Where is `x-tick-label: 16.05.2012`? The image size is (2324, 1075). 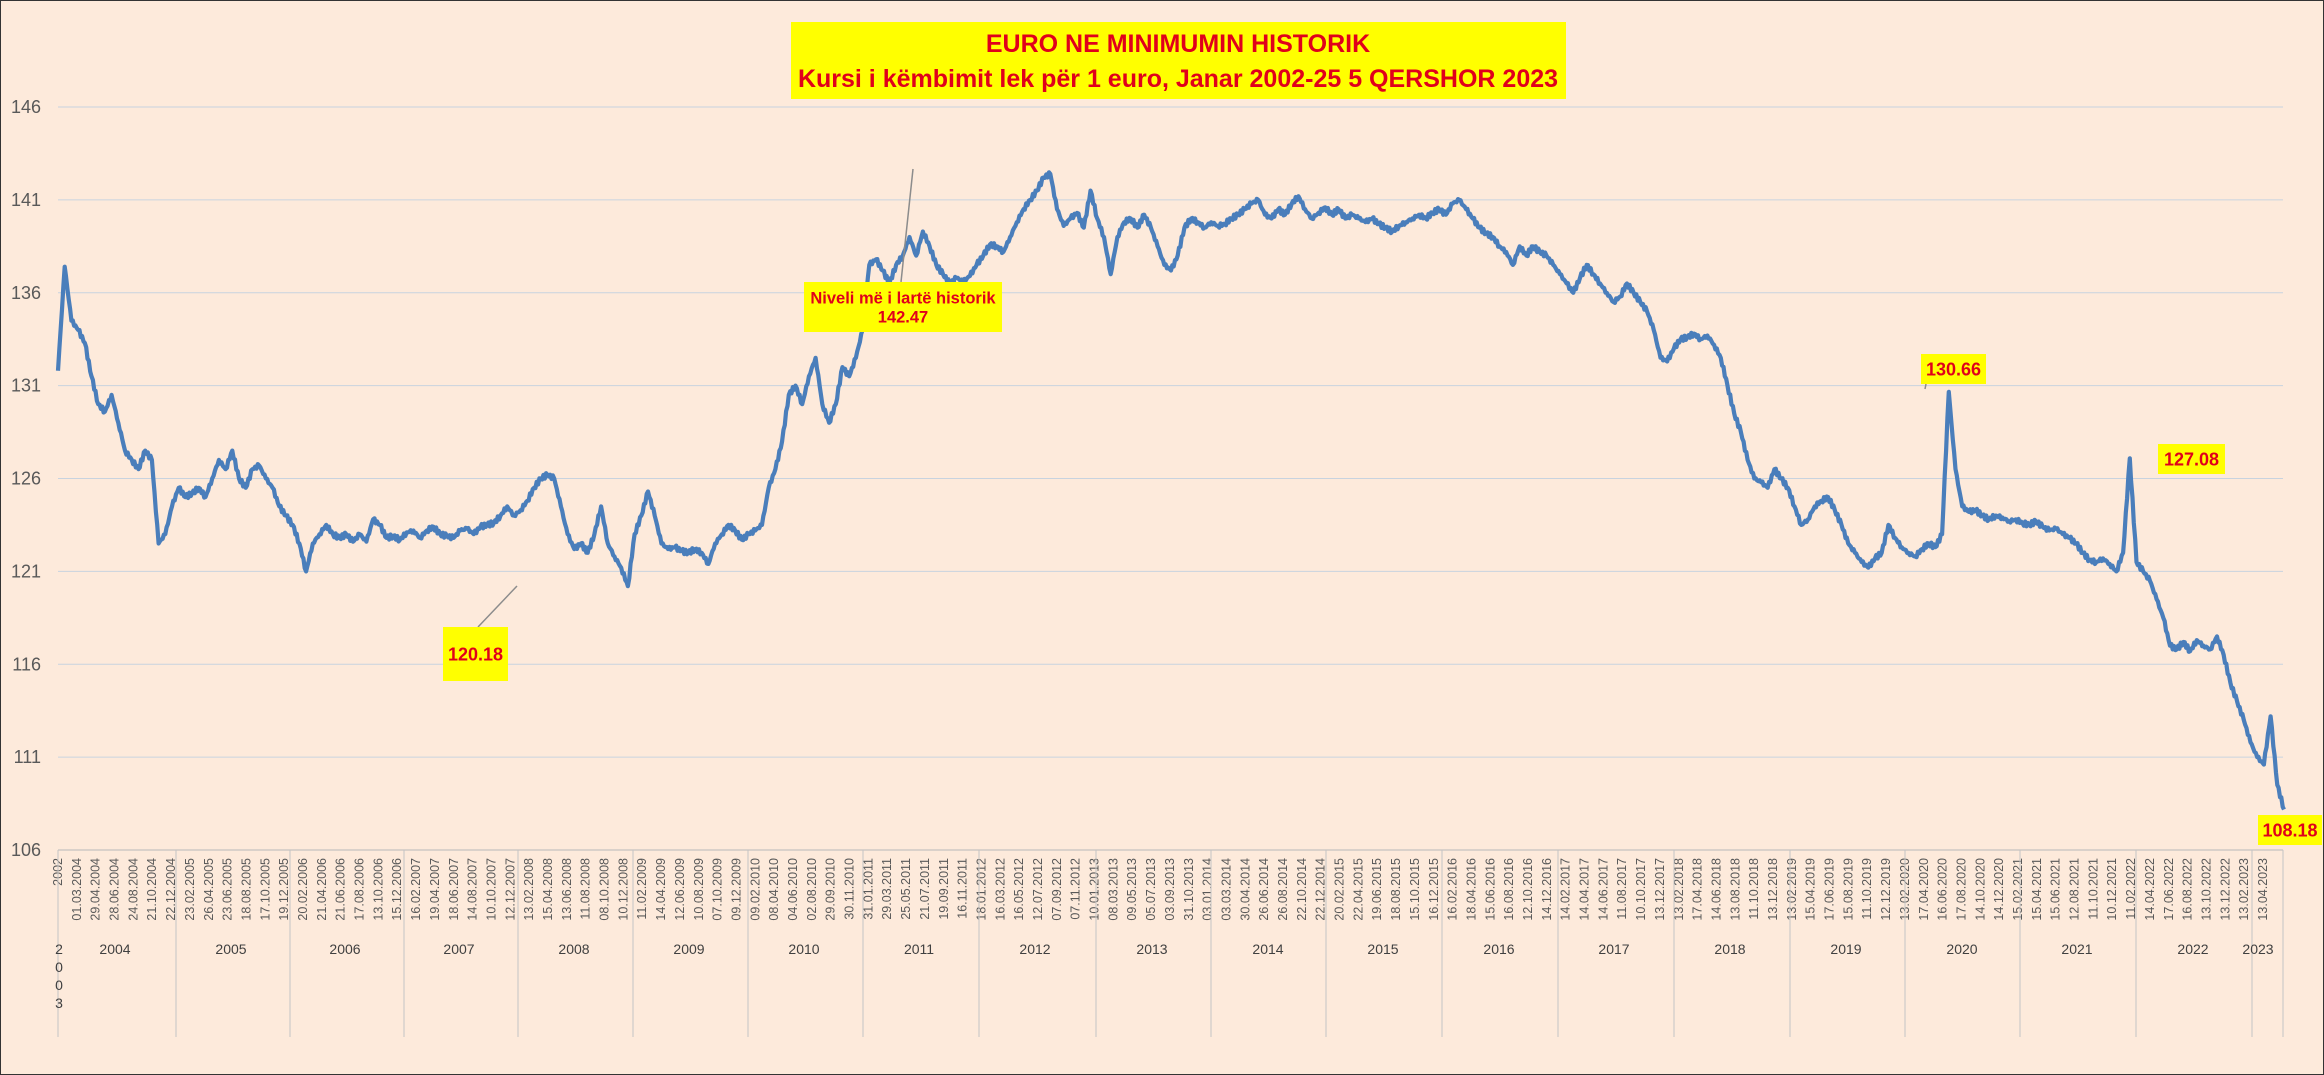 x-tick-label: 16.05.2012 is located at coordinates (1019, 889).